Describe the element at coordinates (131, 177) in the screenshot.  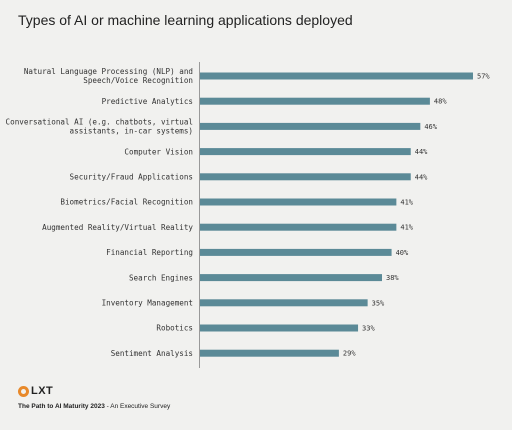
I see `category-label: Security/Fraud Applications` at that location.